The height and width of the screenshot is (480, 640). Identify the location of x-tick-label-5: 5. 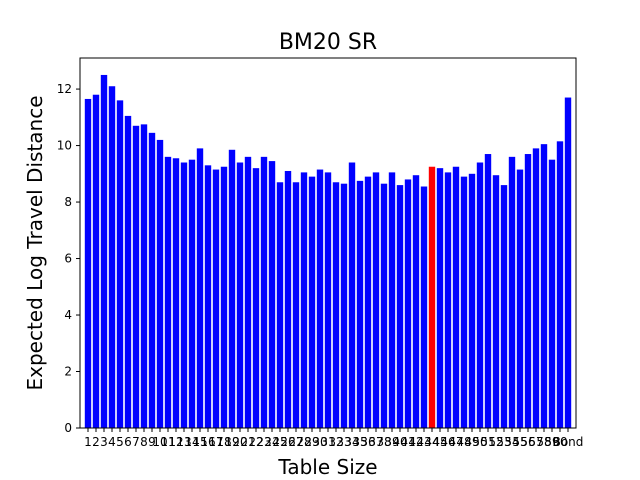
(120, 442).